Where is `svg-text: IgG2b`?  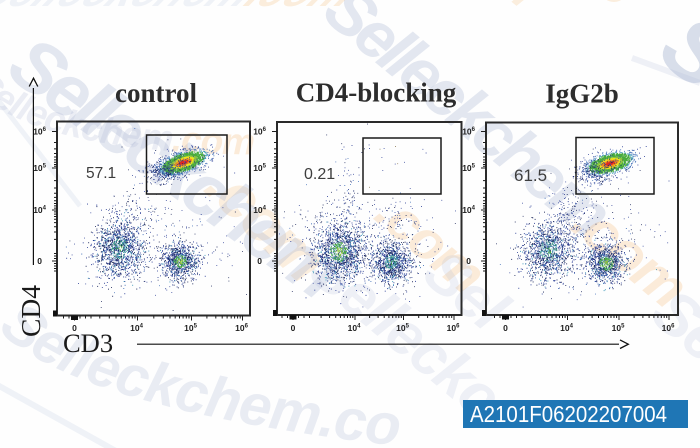
svg-text: IgG2b is located at coordinates (582, 94).